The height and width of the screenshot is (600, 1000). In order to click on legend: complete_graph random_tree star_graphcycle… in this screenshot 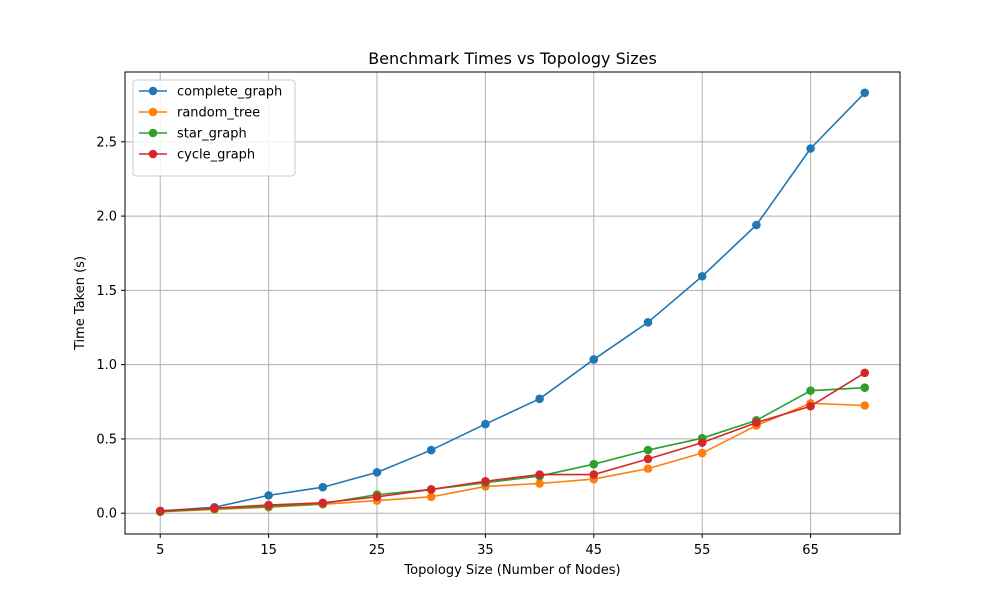, I will do `click(214, 128)`.